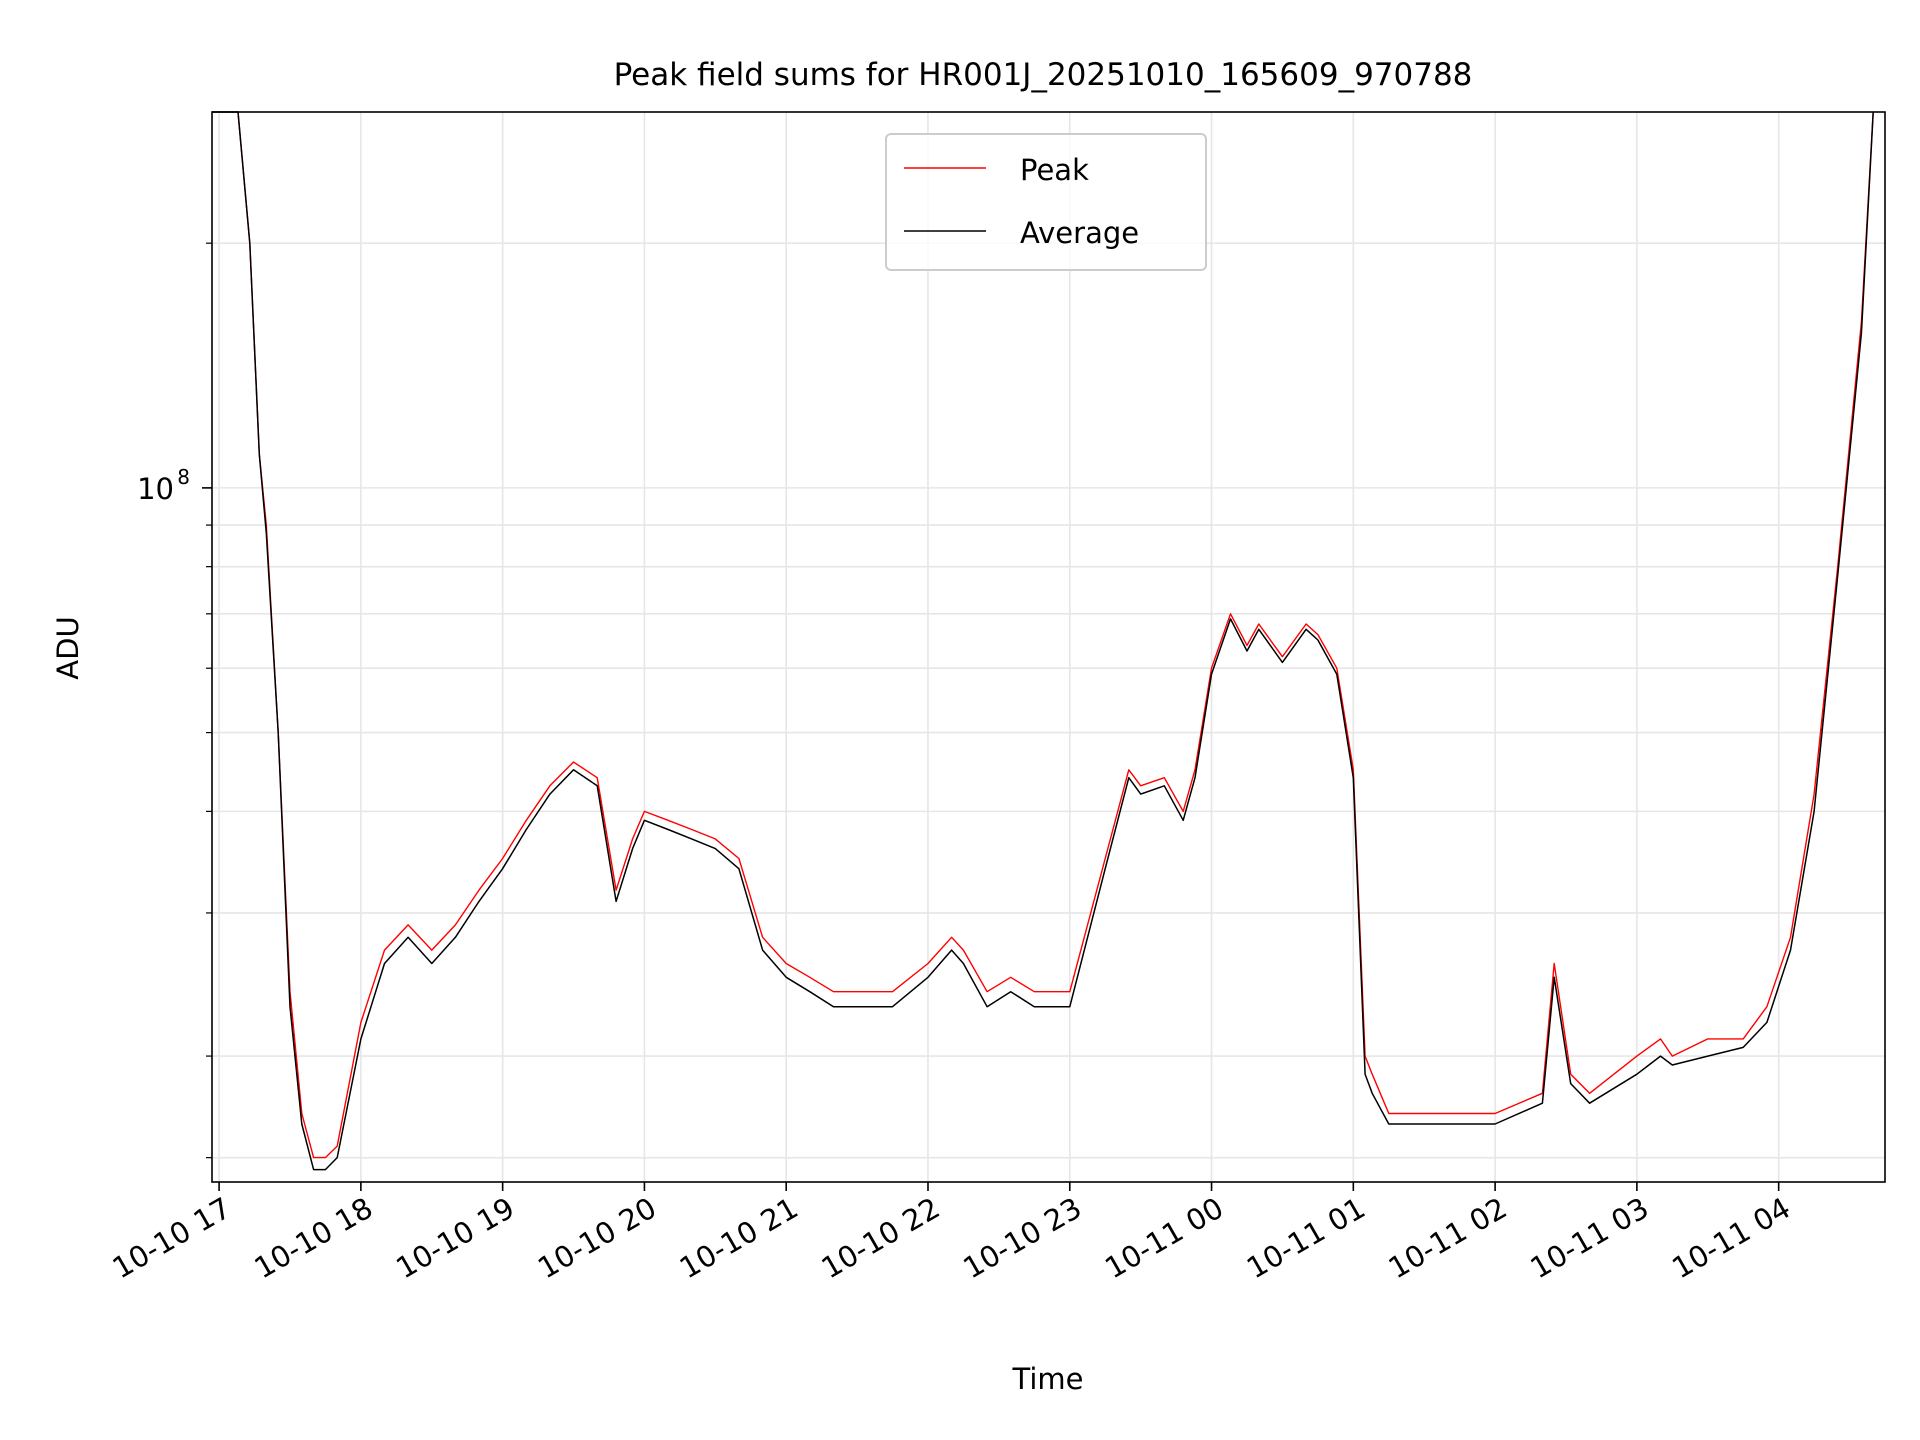  Describe the element at coordinates (1079, 233) in the screenshot. I see `legend-label-average: Average` at that location.